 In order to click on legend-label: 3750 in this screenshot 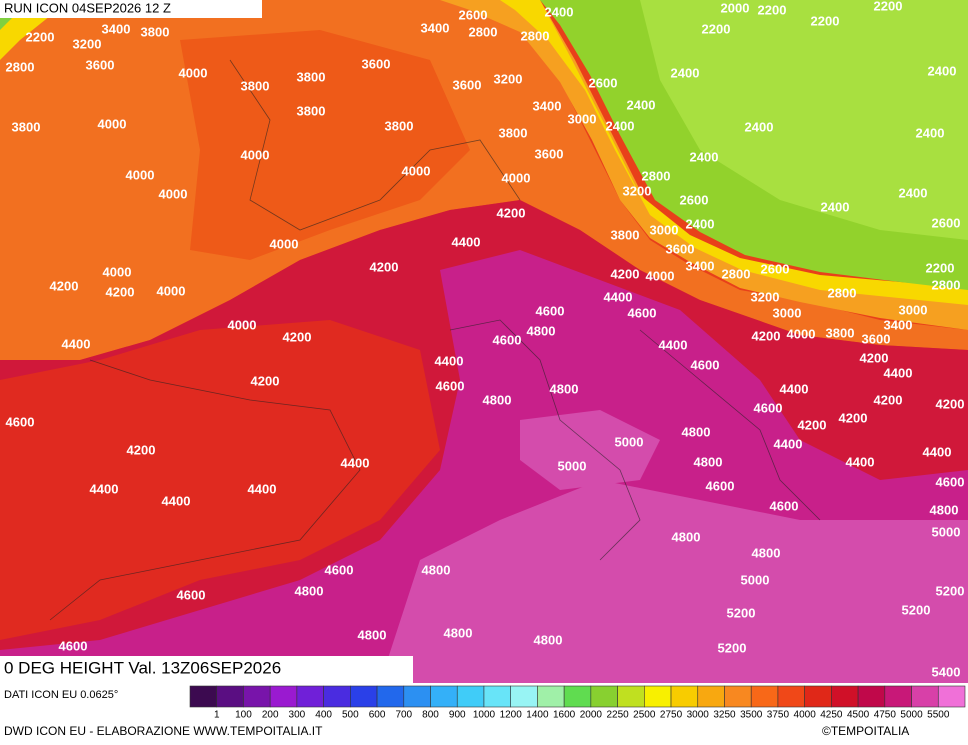, I will do `click(778, 715)`.